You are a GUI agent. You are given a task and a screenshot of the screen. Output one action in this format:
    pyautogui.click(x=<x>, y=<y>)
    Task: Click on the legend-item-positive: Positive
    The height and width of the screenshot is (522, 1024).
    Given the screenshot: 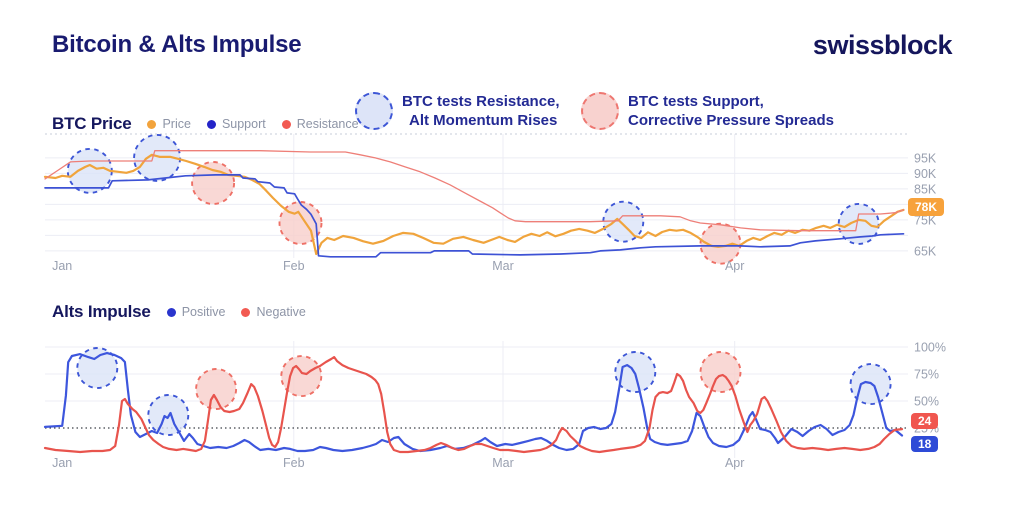 What is the action you would take?
    pyautogui.click(x=196, y=312)
    